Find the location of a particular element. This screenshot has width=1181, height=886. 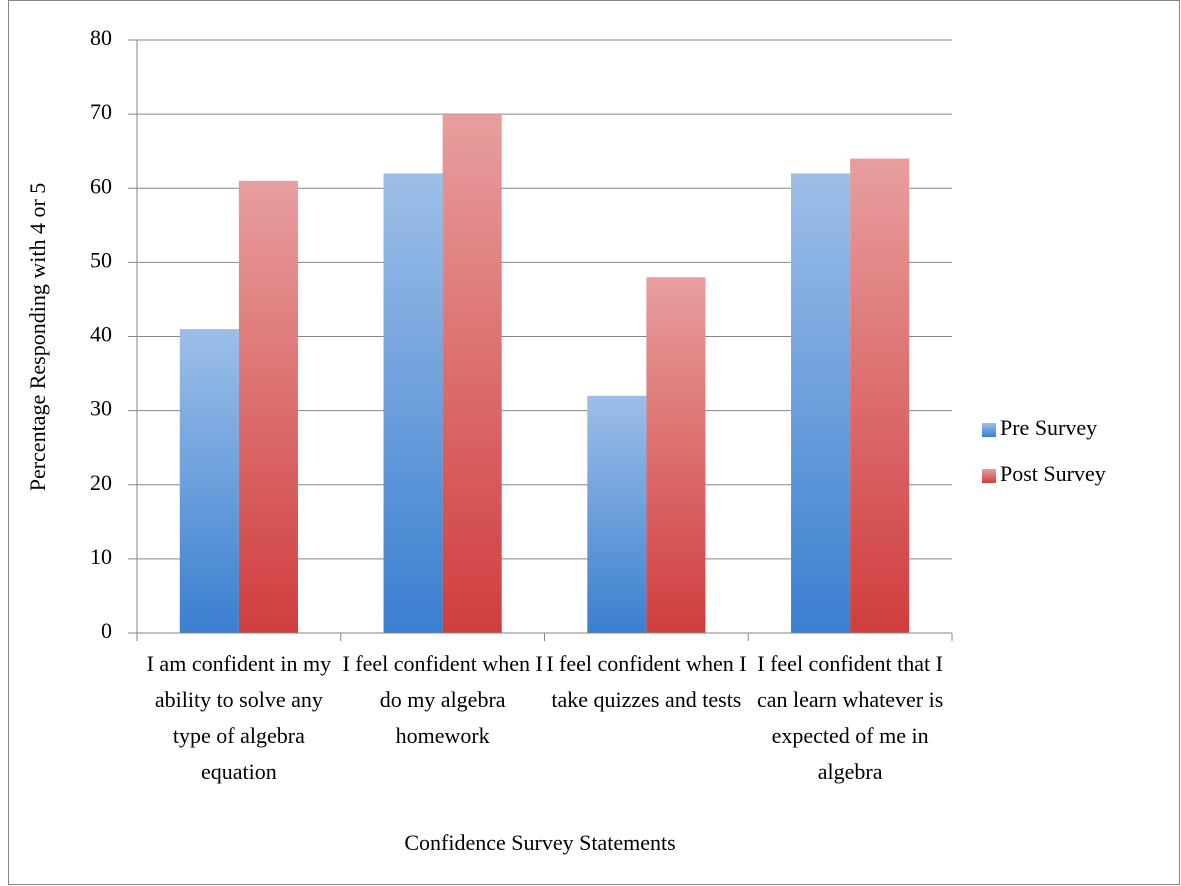

y-tick-label: 20 is located at coordinates (101, 482).